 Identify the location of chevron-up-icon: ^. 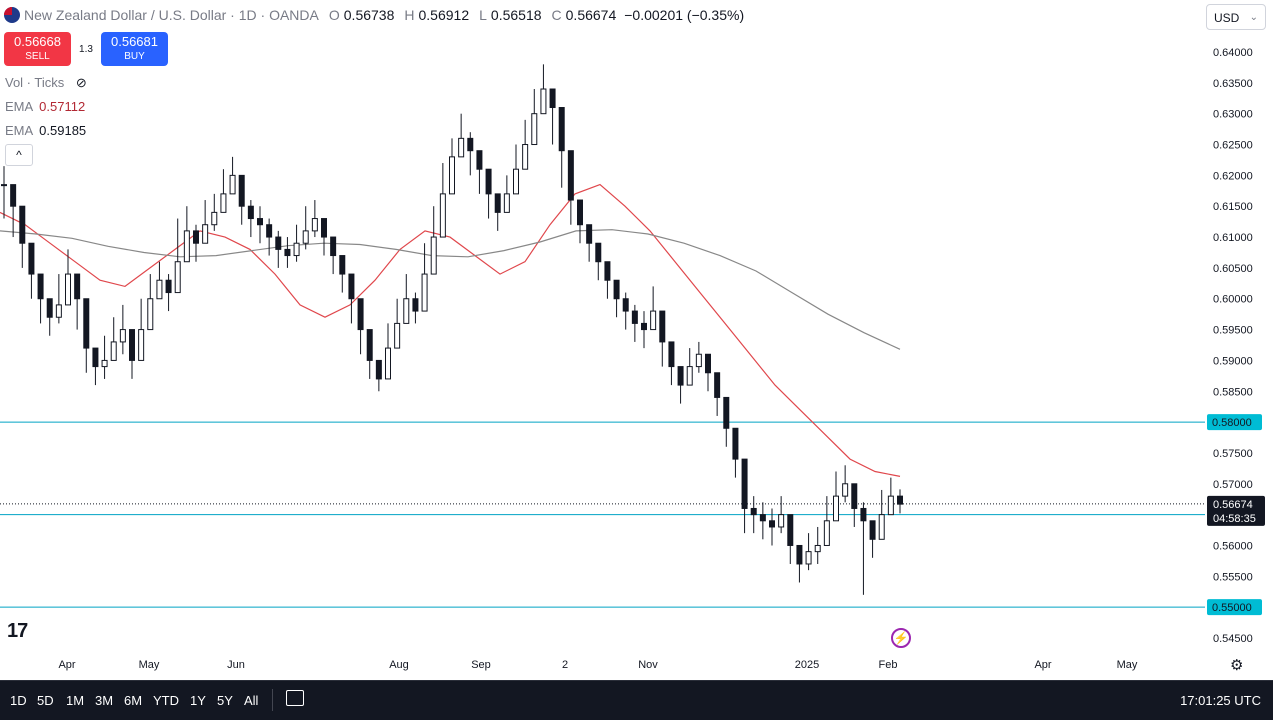
(19, 155).